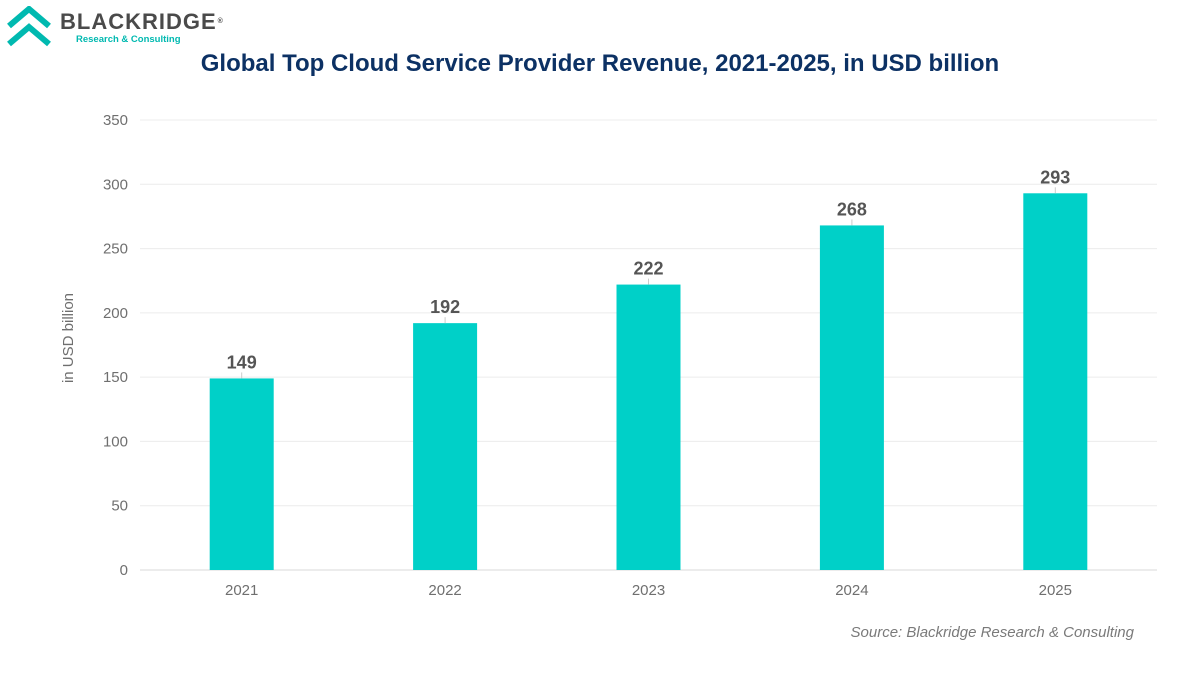 This screenshot has height=675, width=1200. What do you see at coordinates (124, 570) in the screenshot?
I see `y-tick-label: 0` at bounding box center [124, 570].